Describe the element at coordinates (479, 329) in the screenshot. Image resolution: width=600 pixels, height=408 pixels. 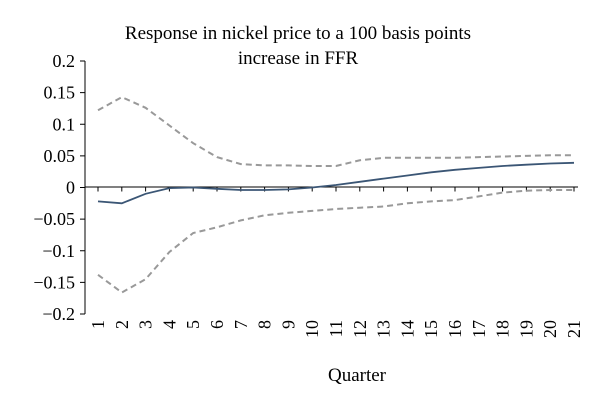
I see `x-tick-label: 17` at that location.